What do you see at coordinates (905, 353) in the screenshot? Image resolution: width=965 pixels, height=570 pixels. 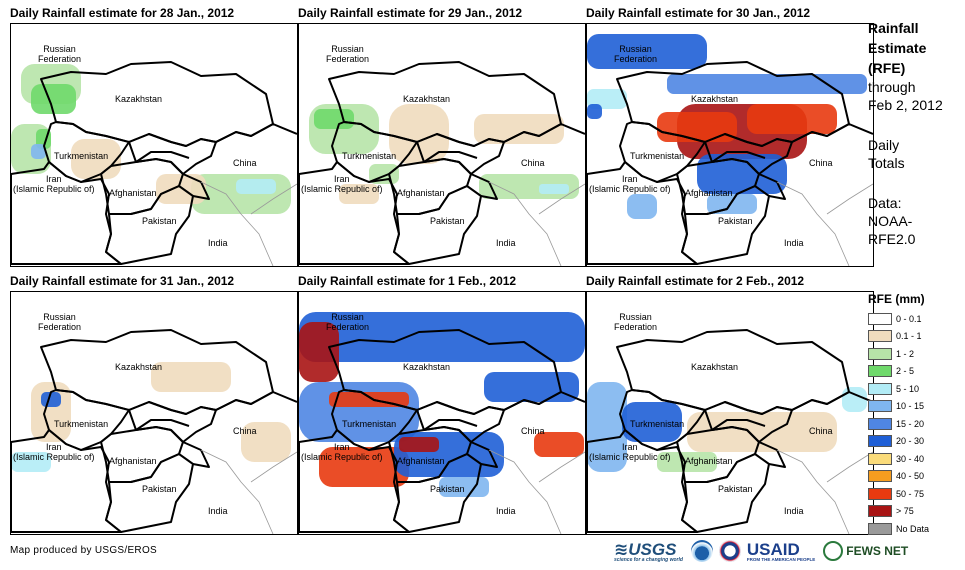 I see `legend-label: 1 - 2` at bounding box center [905, 353].